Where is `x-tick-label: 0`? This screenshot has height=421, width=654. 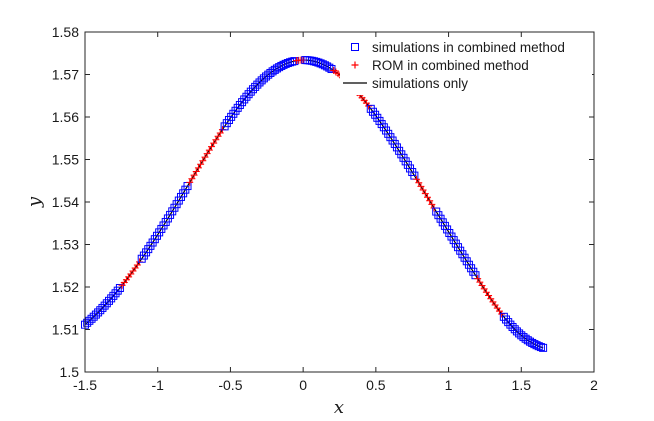 x-tick-label: 0 is located at coordinates (303, 385).